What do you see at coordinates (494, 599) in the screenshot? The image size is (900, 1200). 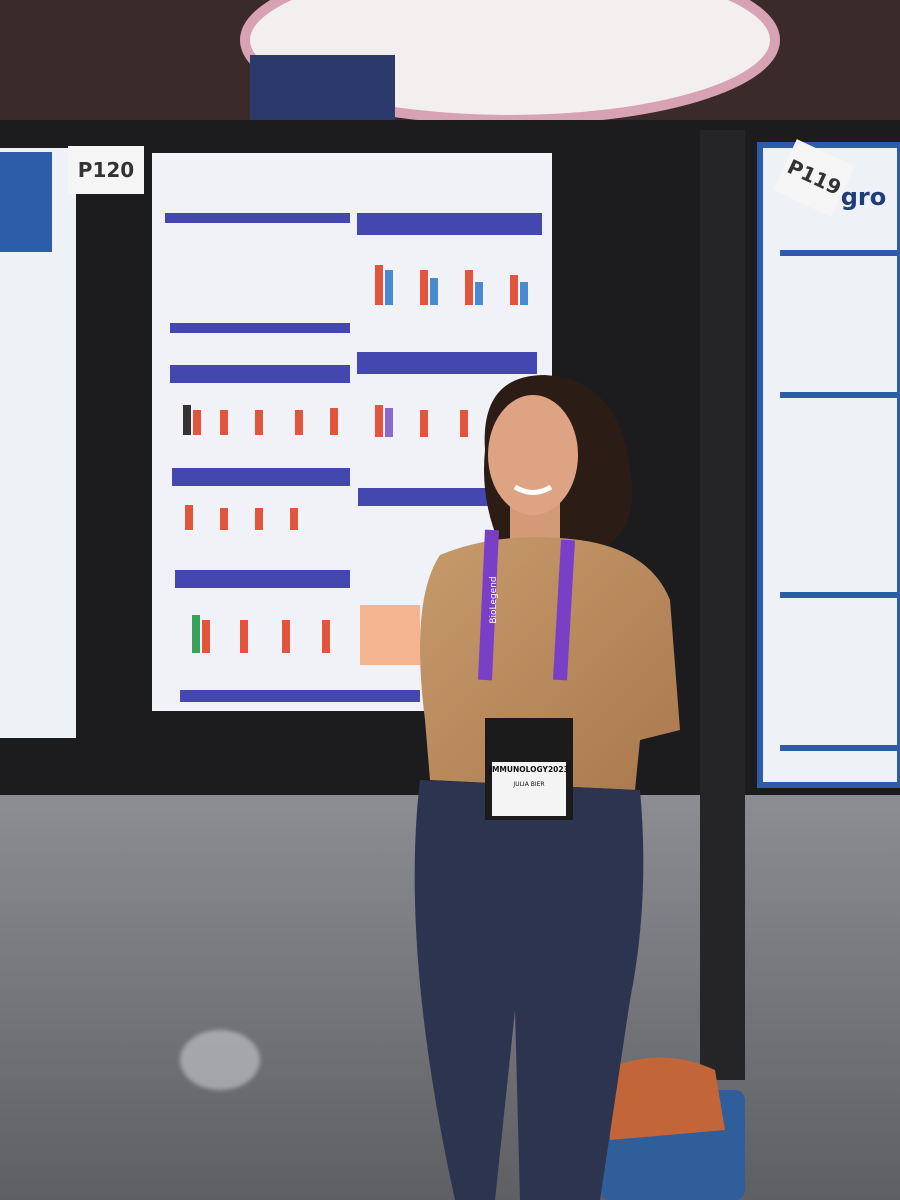 I see `lanyard-text: BioLegend` at bounding box center [494, 599].